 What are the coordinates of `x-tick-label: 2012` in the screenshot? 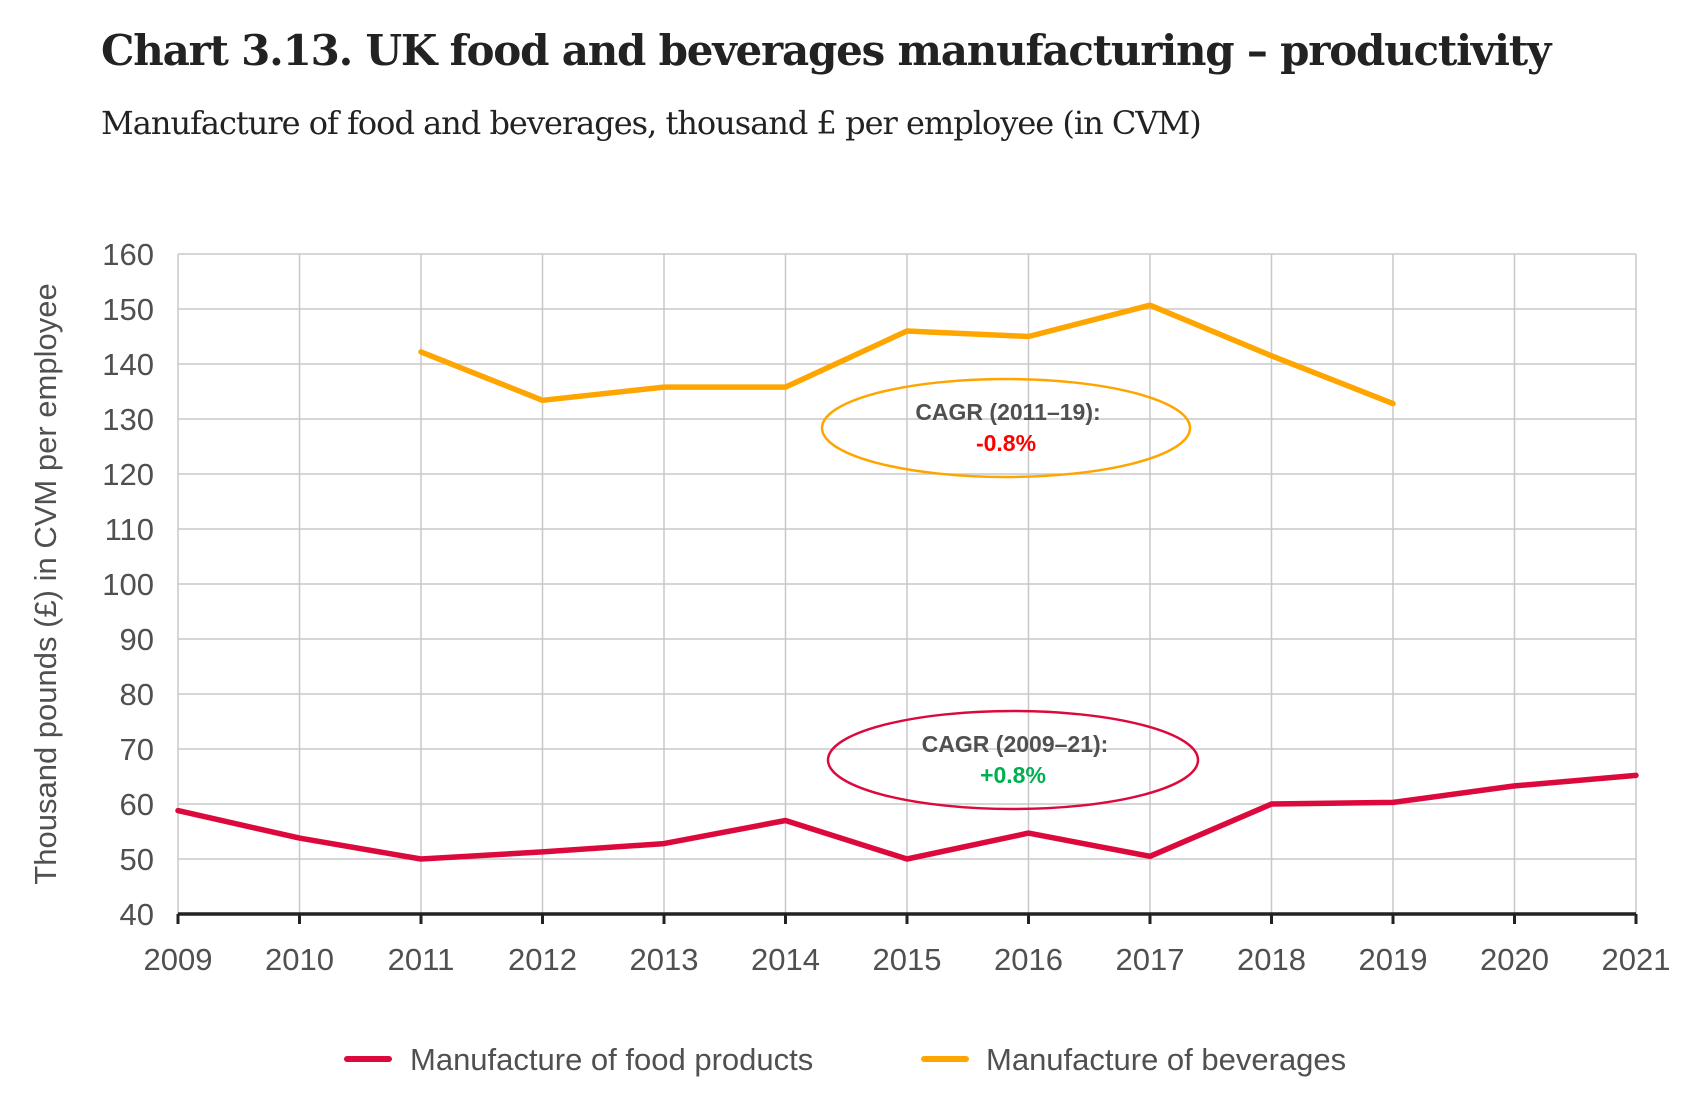 It's located at (542, 959).